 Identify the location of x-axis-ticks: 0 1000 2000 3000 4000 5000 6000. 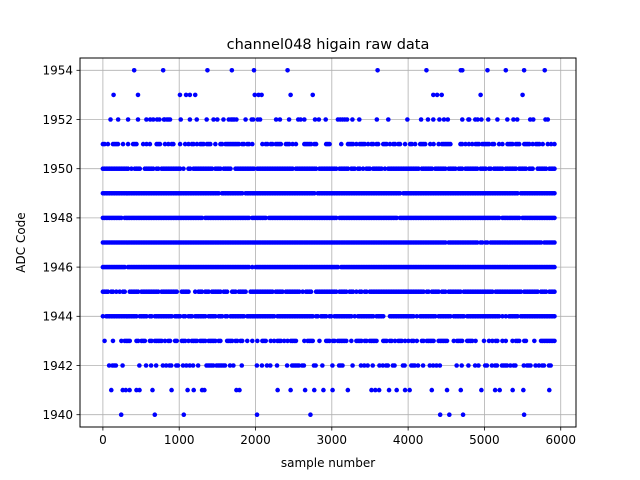
(337, 437).